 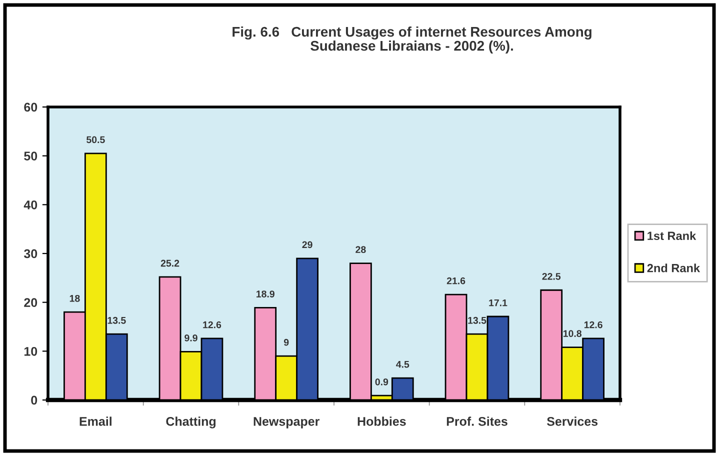 I want to click on data-label: 18, so click(x=75, y=298).